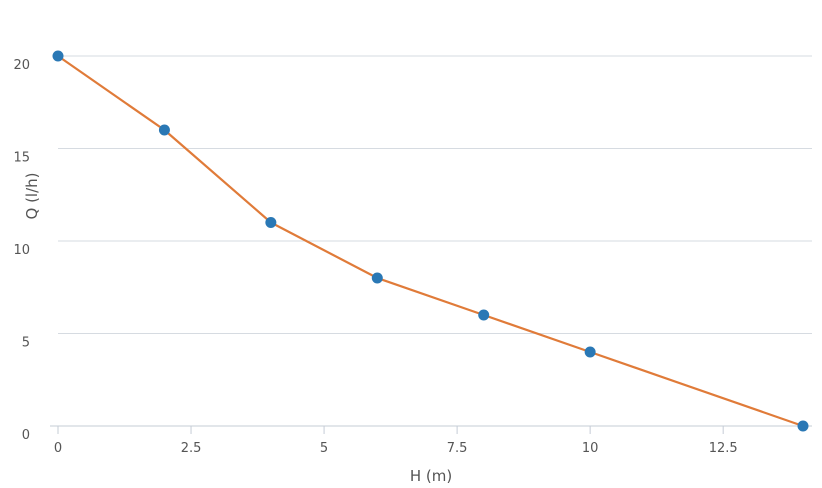  Describe the element at coordinates (21, 158) in the screenshot. I see `y-tick-label: 15` at that location.